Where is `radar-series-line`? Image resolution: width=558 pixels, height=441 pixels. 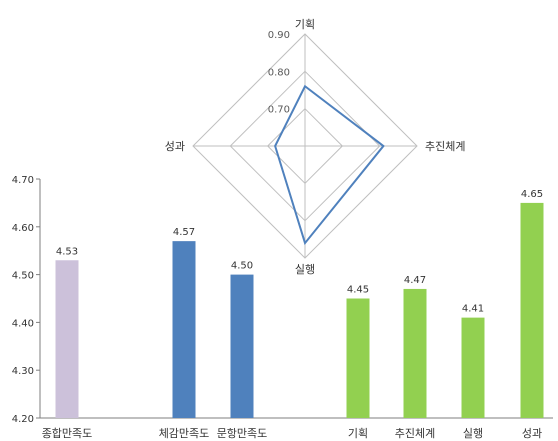
radar-series-line is located at coordinates (329, 165).